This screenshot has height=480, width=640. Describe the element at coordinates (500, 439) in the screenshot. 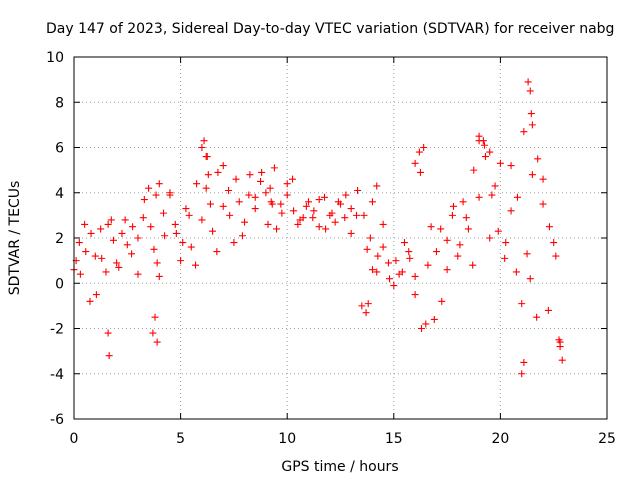

I see `x-tick-label: 20` at that location.